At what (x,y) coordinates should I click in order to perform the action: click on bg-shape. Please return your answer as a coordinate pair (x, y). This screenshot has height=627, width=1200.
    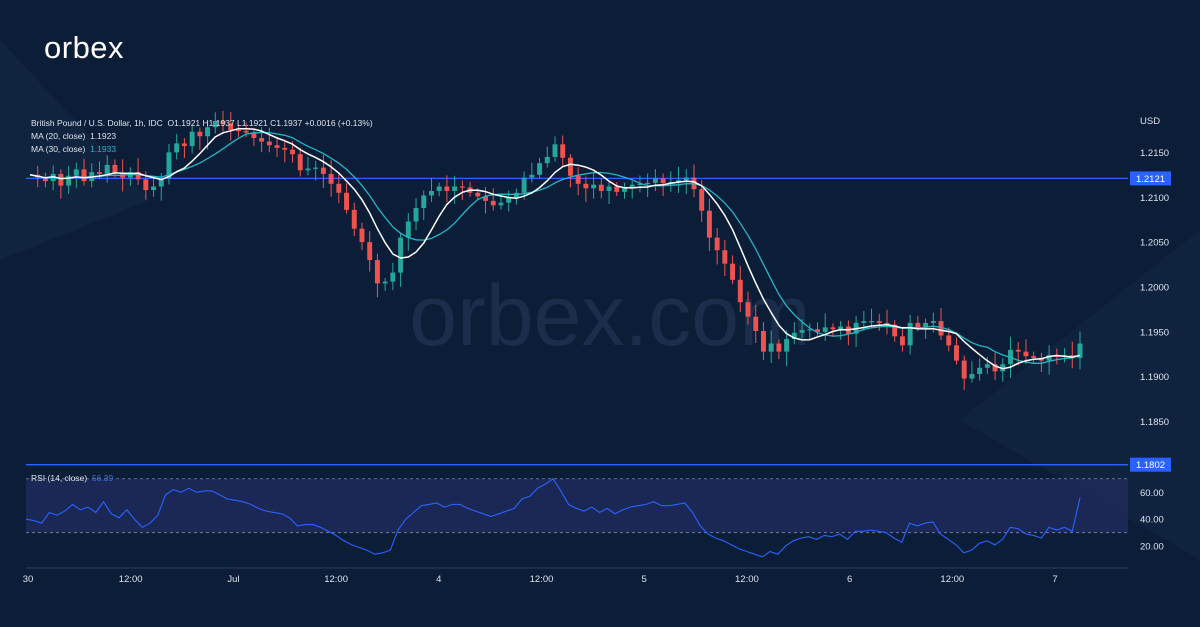
    Looking at the image, I should click on (1080, 395).